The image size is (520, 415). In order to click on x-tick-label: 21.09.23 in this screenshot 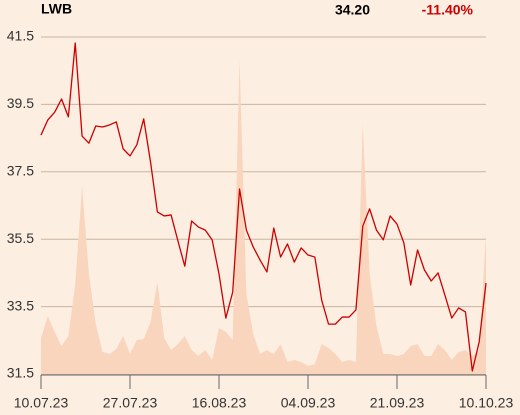, I will do `click(397, 403)`.